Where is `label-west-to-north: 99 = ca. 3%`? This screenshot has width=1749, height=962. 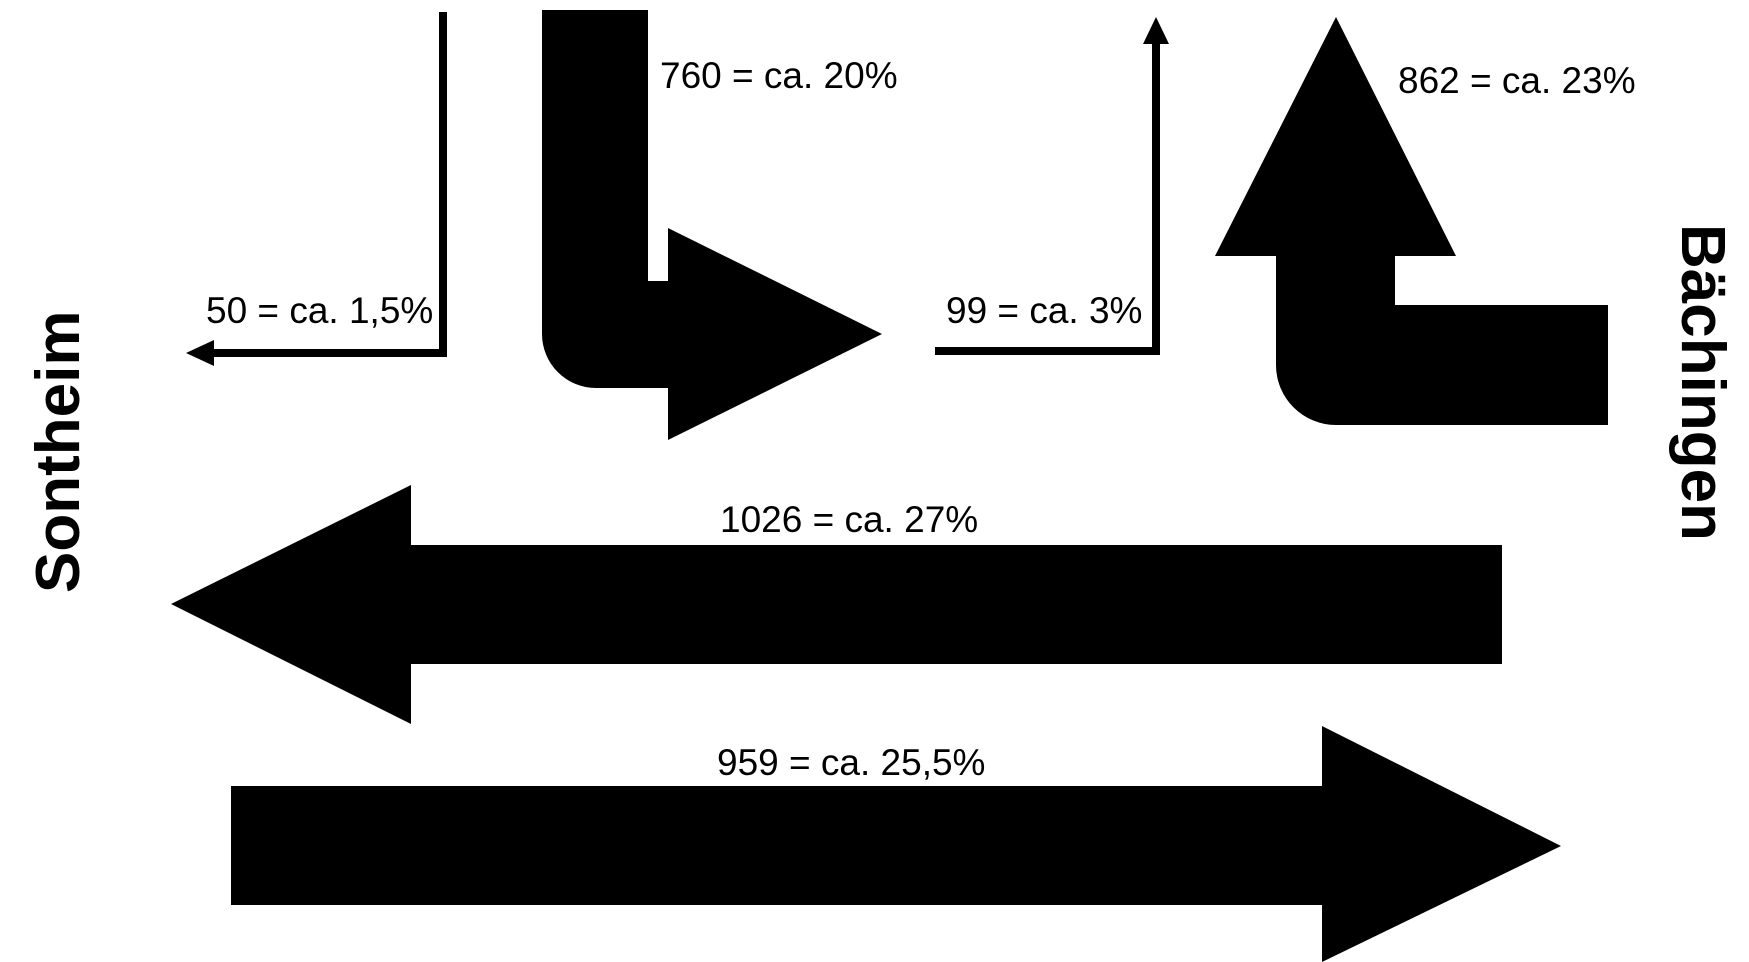
label-west-to-north: 99 = ca. 3% is located at coordinates (1044, 310).